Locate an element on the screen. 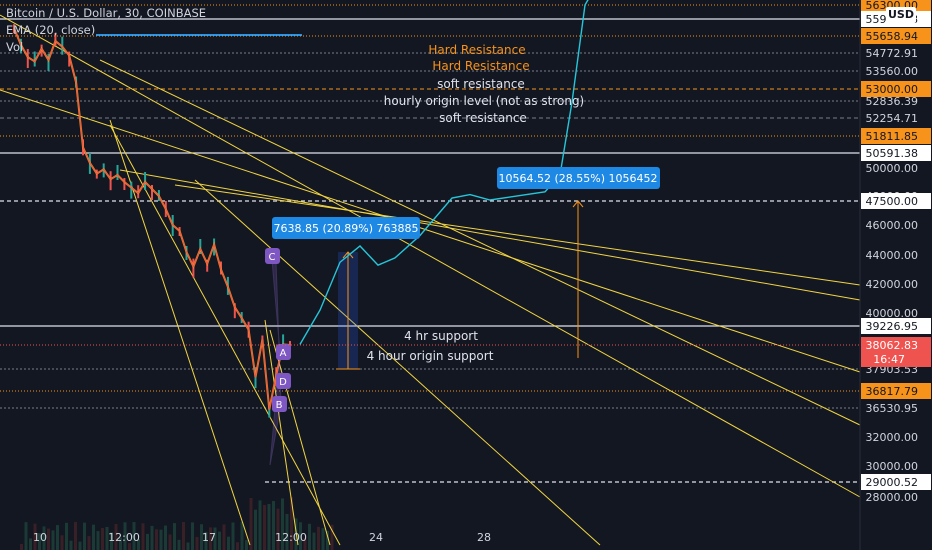  price-badge-label: 52254.71 is located at coordinates (892, 118).